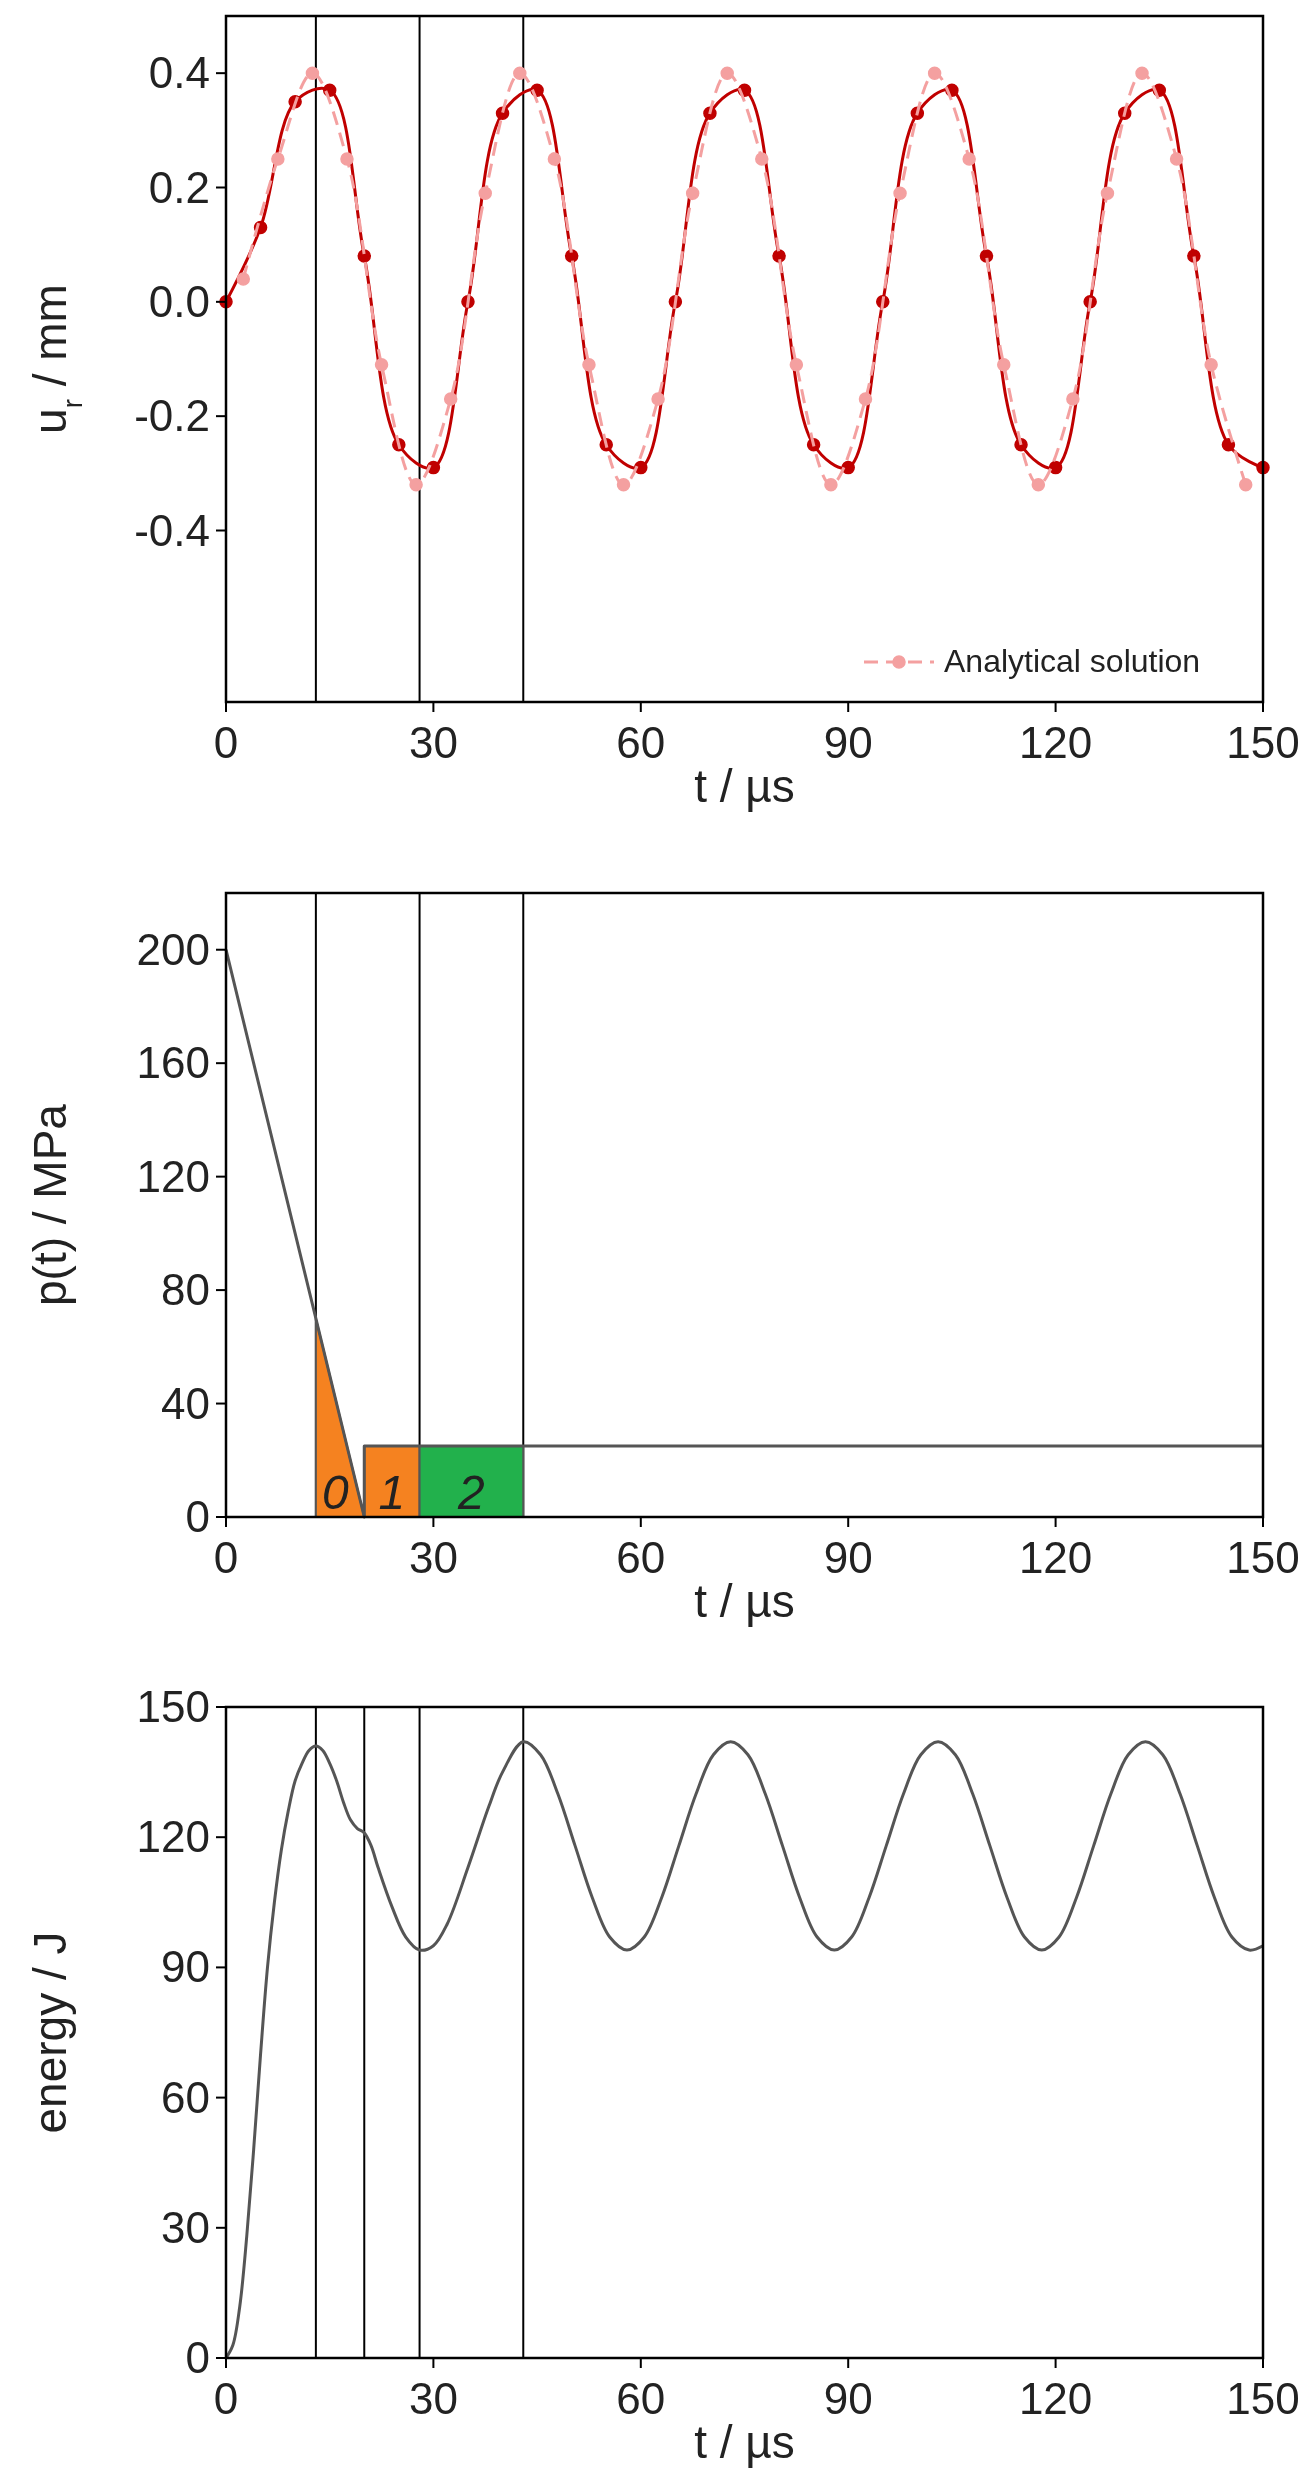 The image size is (1312, 2491). I want to click on y-tick-label: 200, so click(173, 949).